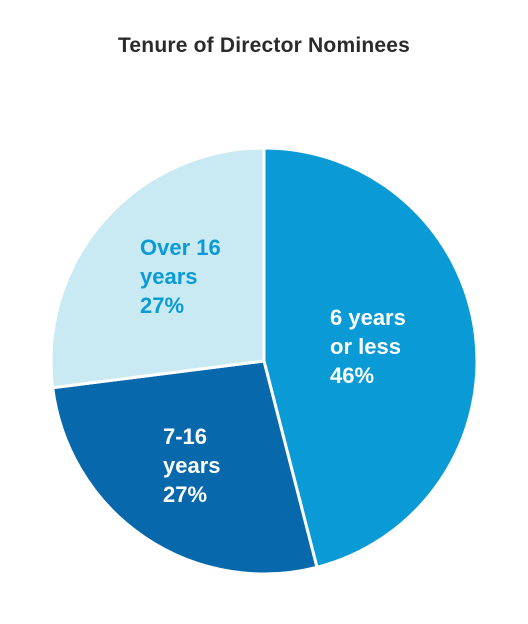 The width and height of the screenshot is (528, 624). What do you see at coordinates (368, 317) in the screenshot?
I see `slice-label-1-line-1: 6 years` at bounding box center [368, 317].